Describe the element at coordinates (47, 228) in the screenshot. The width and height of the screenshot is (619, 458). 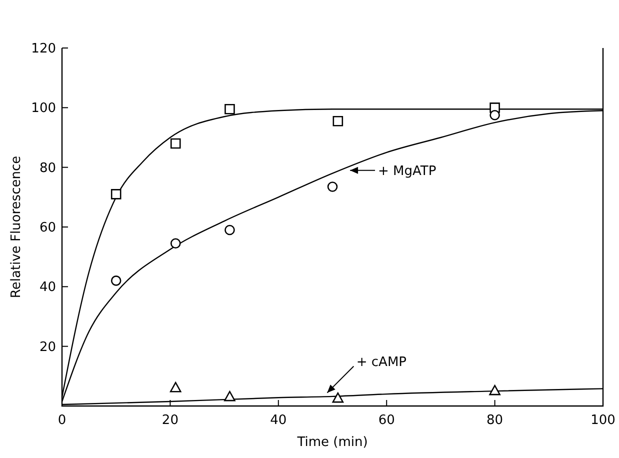
I see `y-tick-label: 60` at that location.